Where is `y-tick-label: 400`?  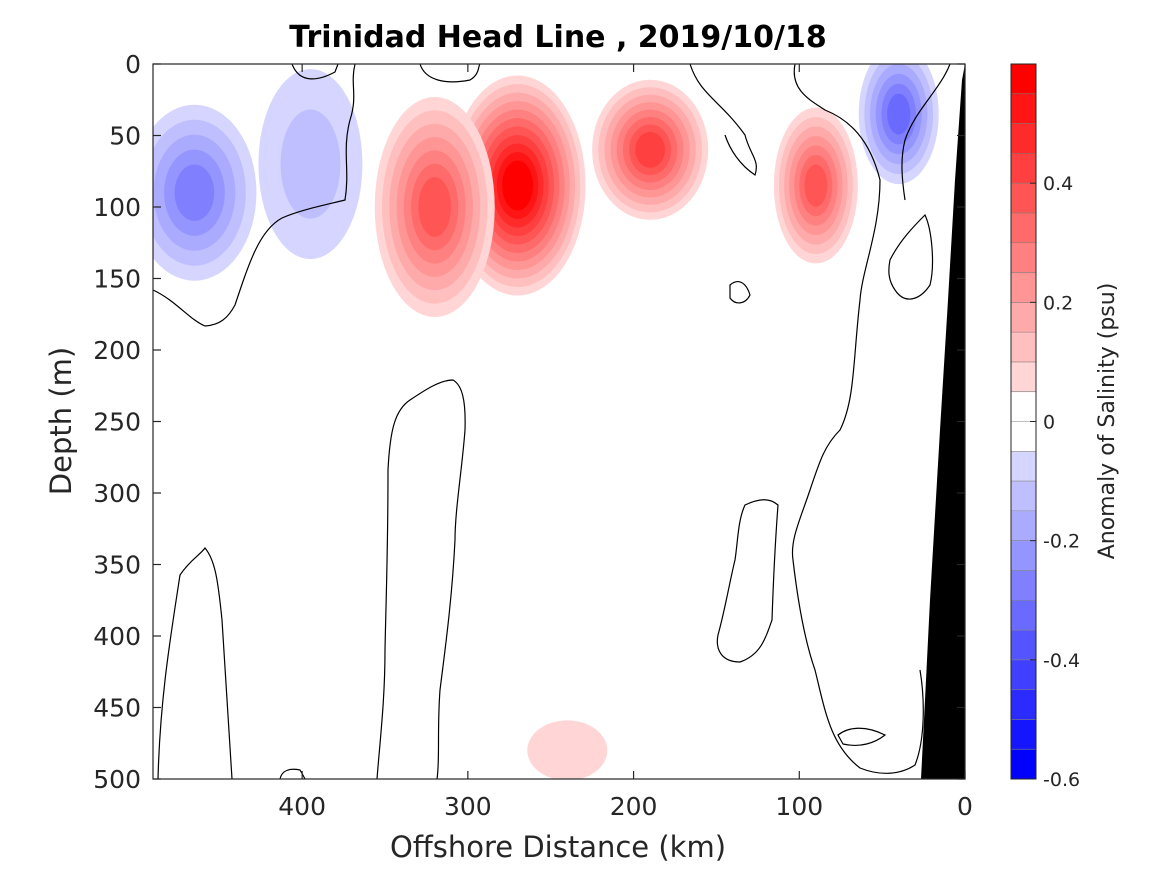
y-tick-label: 400 is located at coordinates (117, 636).